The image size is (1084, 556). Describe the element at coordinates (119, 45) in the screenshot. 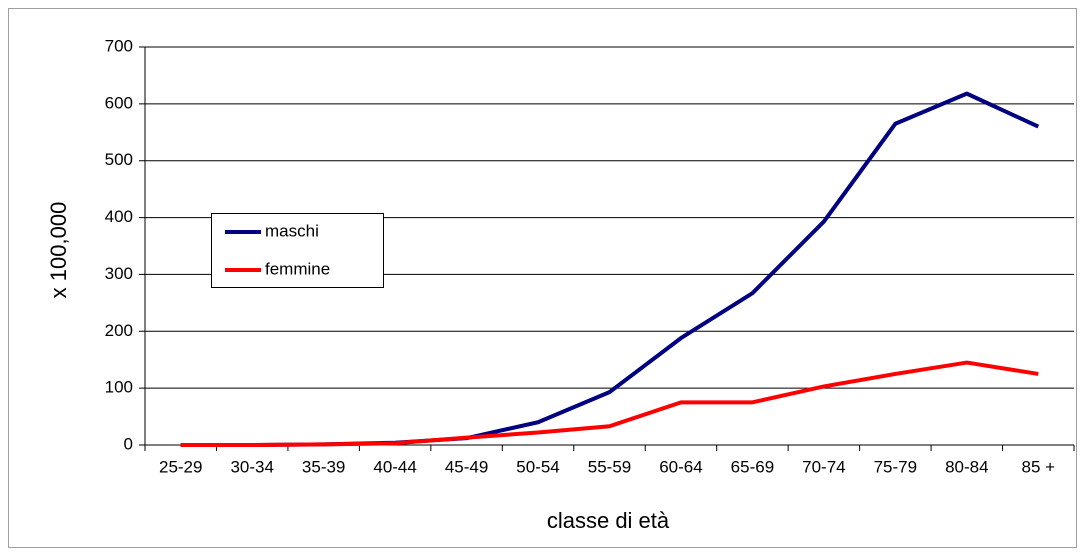

I see `y-tick-label: 700` at that location.